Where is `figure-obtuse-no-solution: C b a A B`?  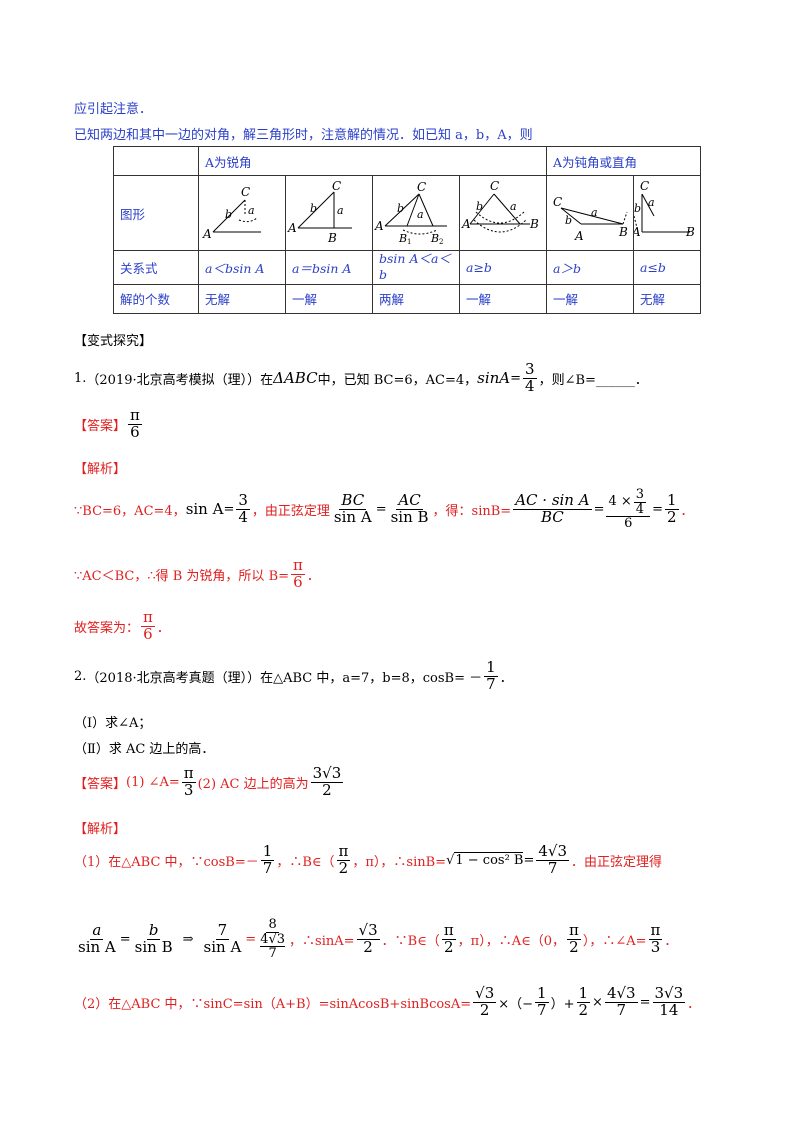 figure-obtuse-no-solution: C b a A B is located at coordinates (667, 213).